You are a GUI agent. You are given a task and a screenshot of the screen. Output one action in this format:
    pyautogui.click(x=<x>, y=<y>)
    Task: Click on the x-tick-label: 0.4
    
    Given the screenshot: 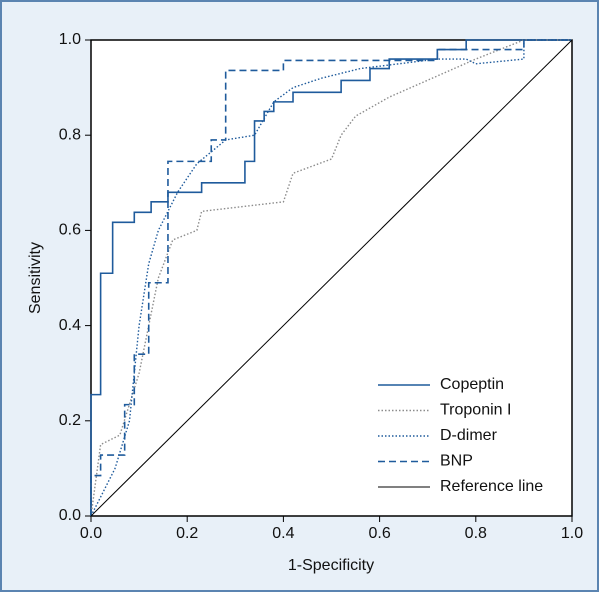 What is the action you would take?
    pyautogui.click(x=283, y=533)
    